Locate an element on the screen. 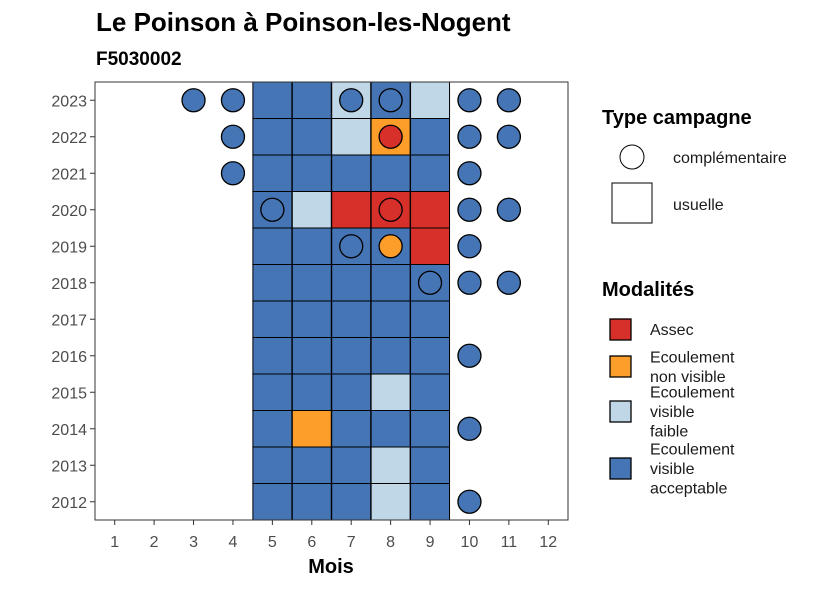  x-tick-label-2: 2 is located at coordinates (154, 542).